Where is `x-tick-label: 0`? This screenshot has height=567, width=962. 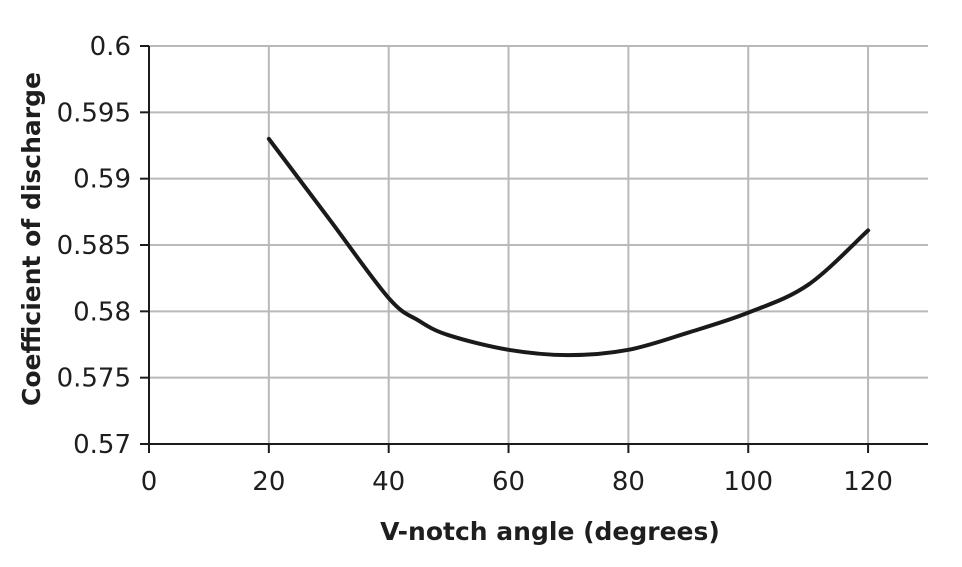
x-tick-label: 0 is located at coordinates (149, 482).